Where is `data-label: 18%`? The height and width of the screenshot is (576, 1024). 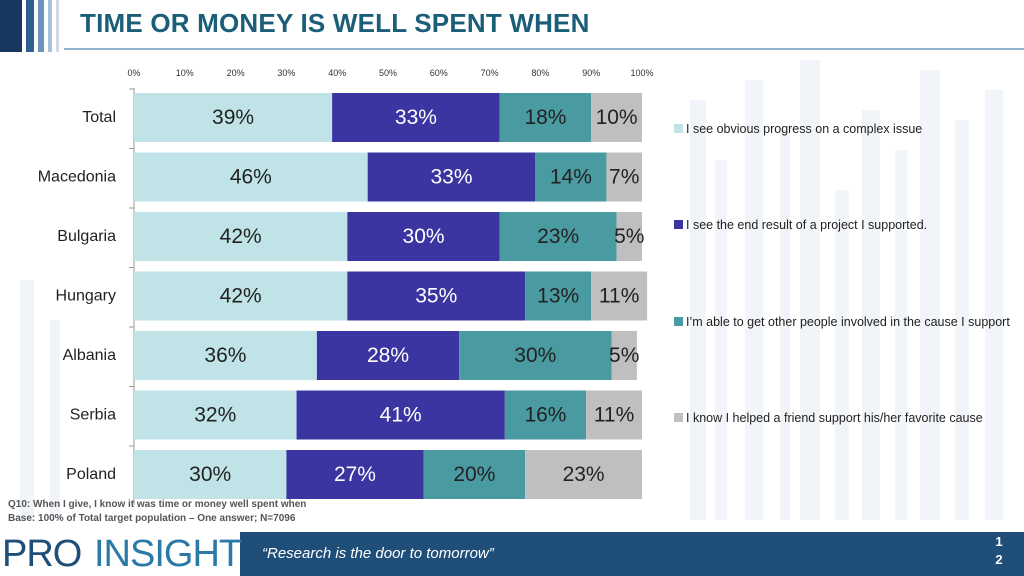 data-label: 18% is located at coordinates (545, 117).